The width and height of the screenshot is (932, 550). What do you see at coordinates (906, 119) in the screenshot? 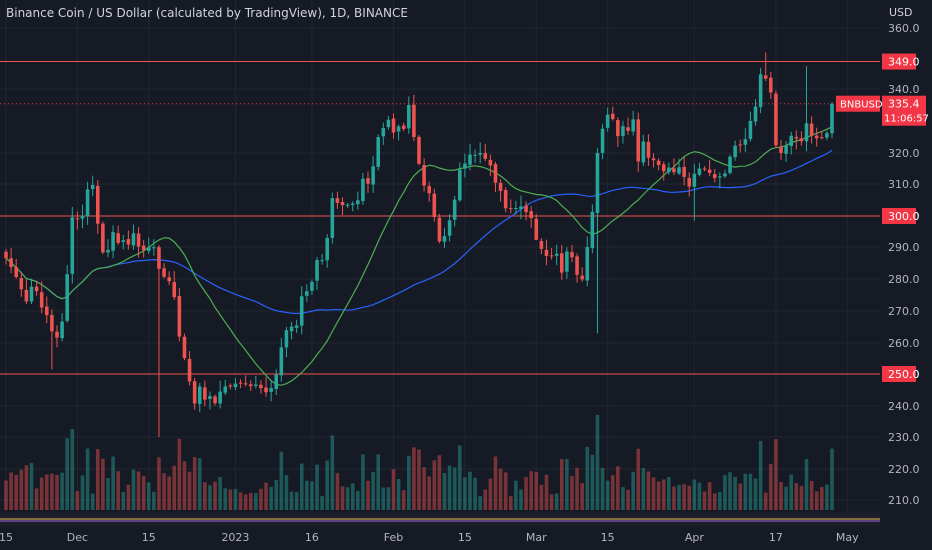
I see `countdown-label: 11:06:57` at bounding box center [906, 119].